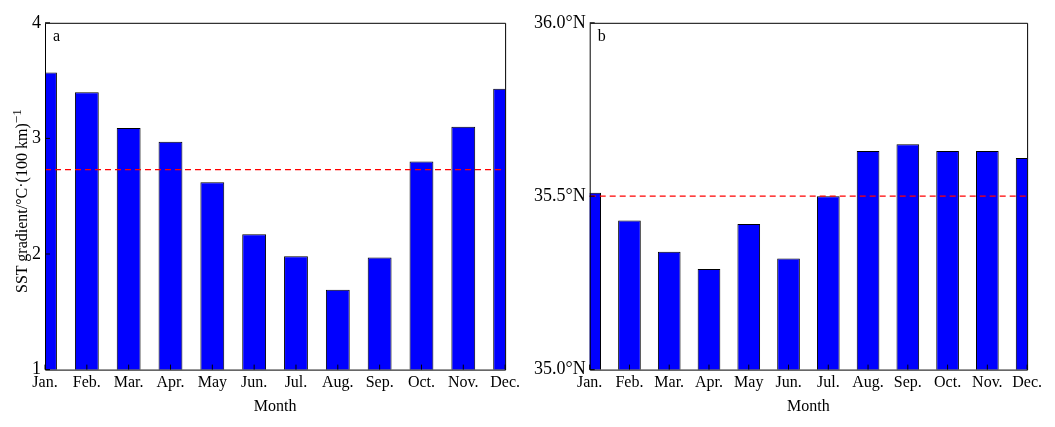 This screenshot has width=1055, height=427. What do you see at coordinates (36, 21) in the screenshot?
I see `y-tick-label: 4` at bounding box center [36, 21].